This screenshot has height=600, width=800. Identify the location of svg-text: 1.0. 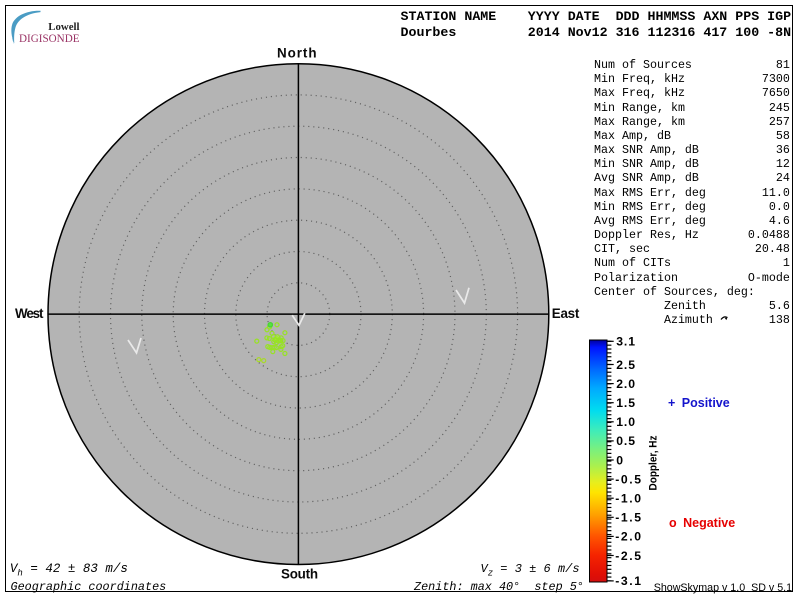
(625, 422).